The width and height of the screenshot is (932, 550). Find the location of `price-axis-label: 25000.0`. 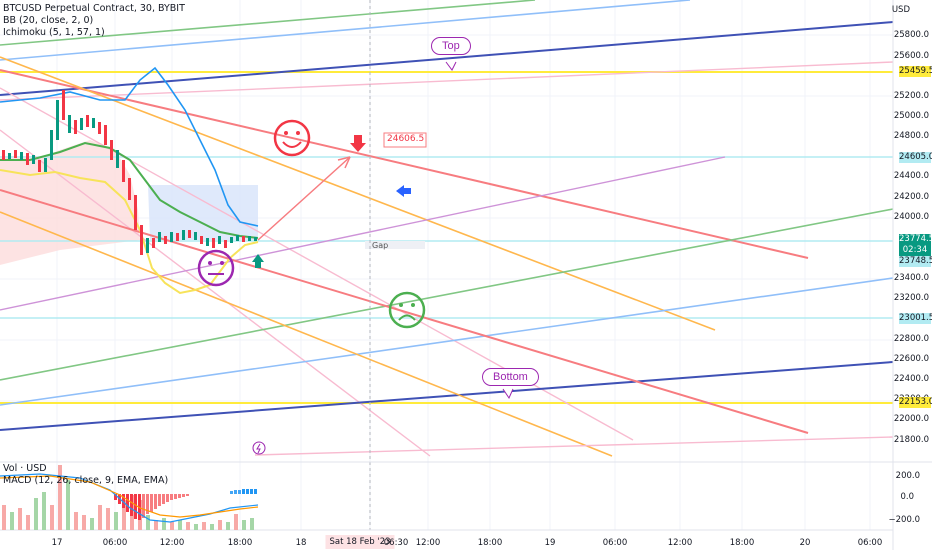

price-axis-label: 25000.0 is located at coordinates (911, 116).